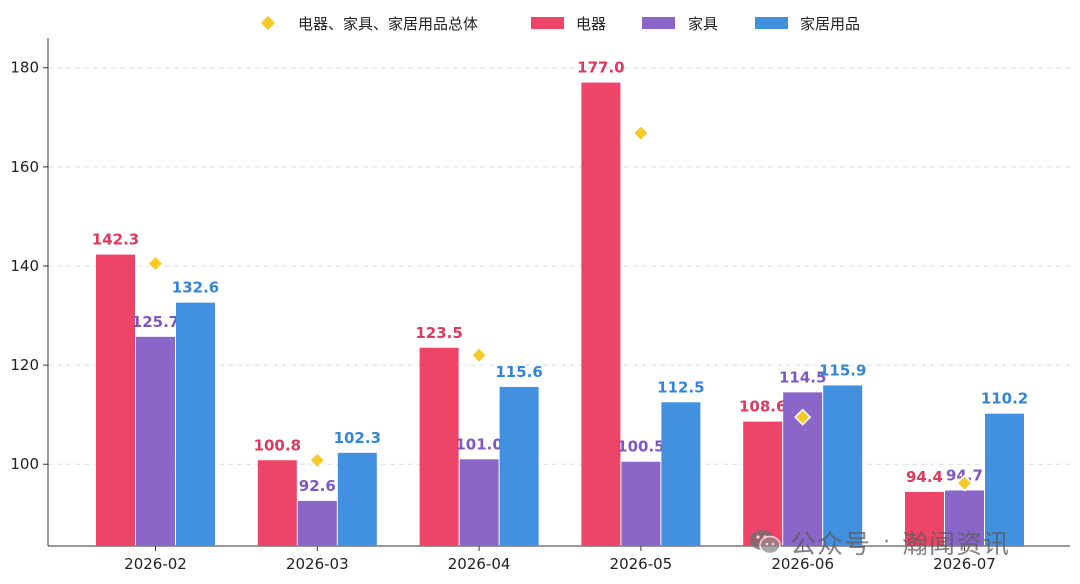 The image size is (1080, 584). I want to click on data-label: 112.5, so click(680, 387).